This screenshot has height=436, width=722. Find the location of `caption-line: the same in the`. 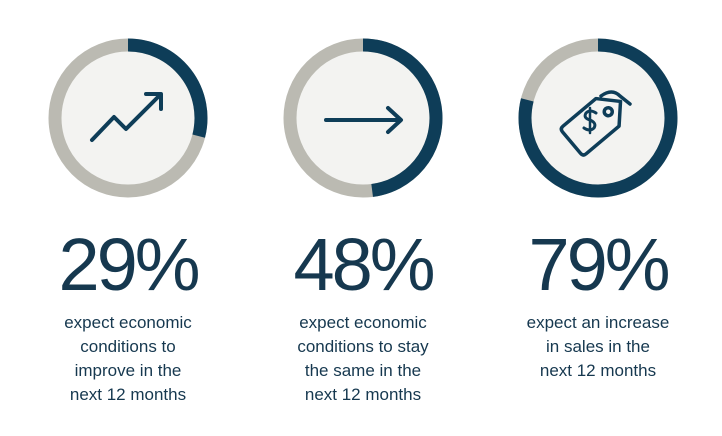

caption-line: the same in the is located at coordinates (363, 370).